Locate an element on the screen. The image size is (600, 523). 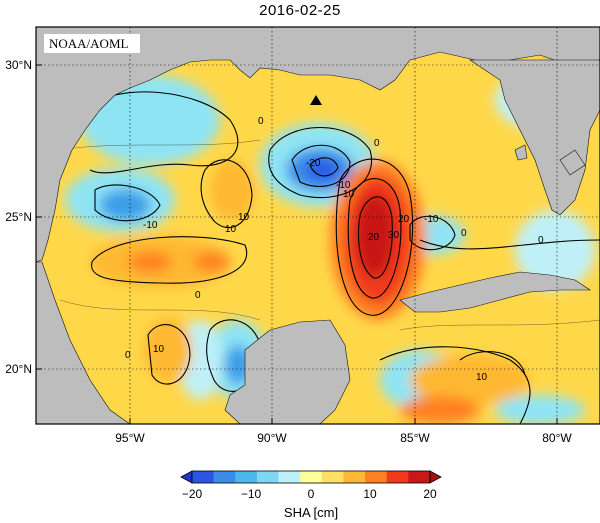
map-title: 2016-02-25 is located at coordinates (300, 10).